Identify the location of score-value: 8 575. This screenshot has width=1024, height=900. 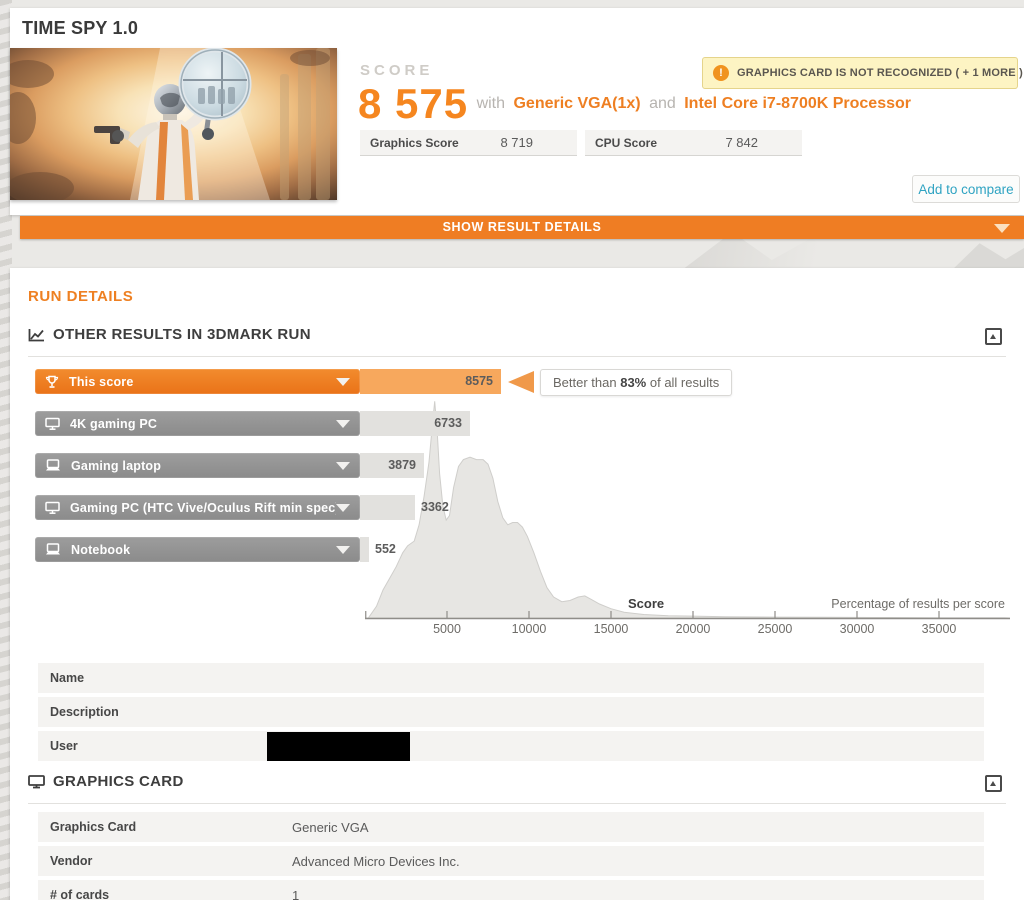
(413, 103).